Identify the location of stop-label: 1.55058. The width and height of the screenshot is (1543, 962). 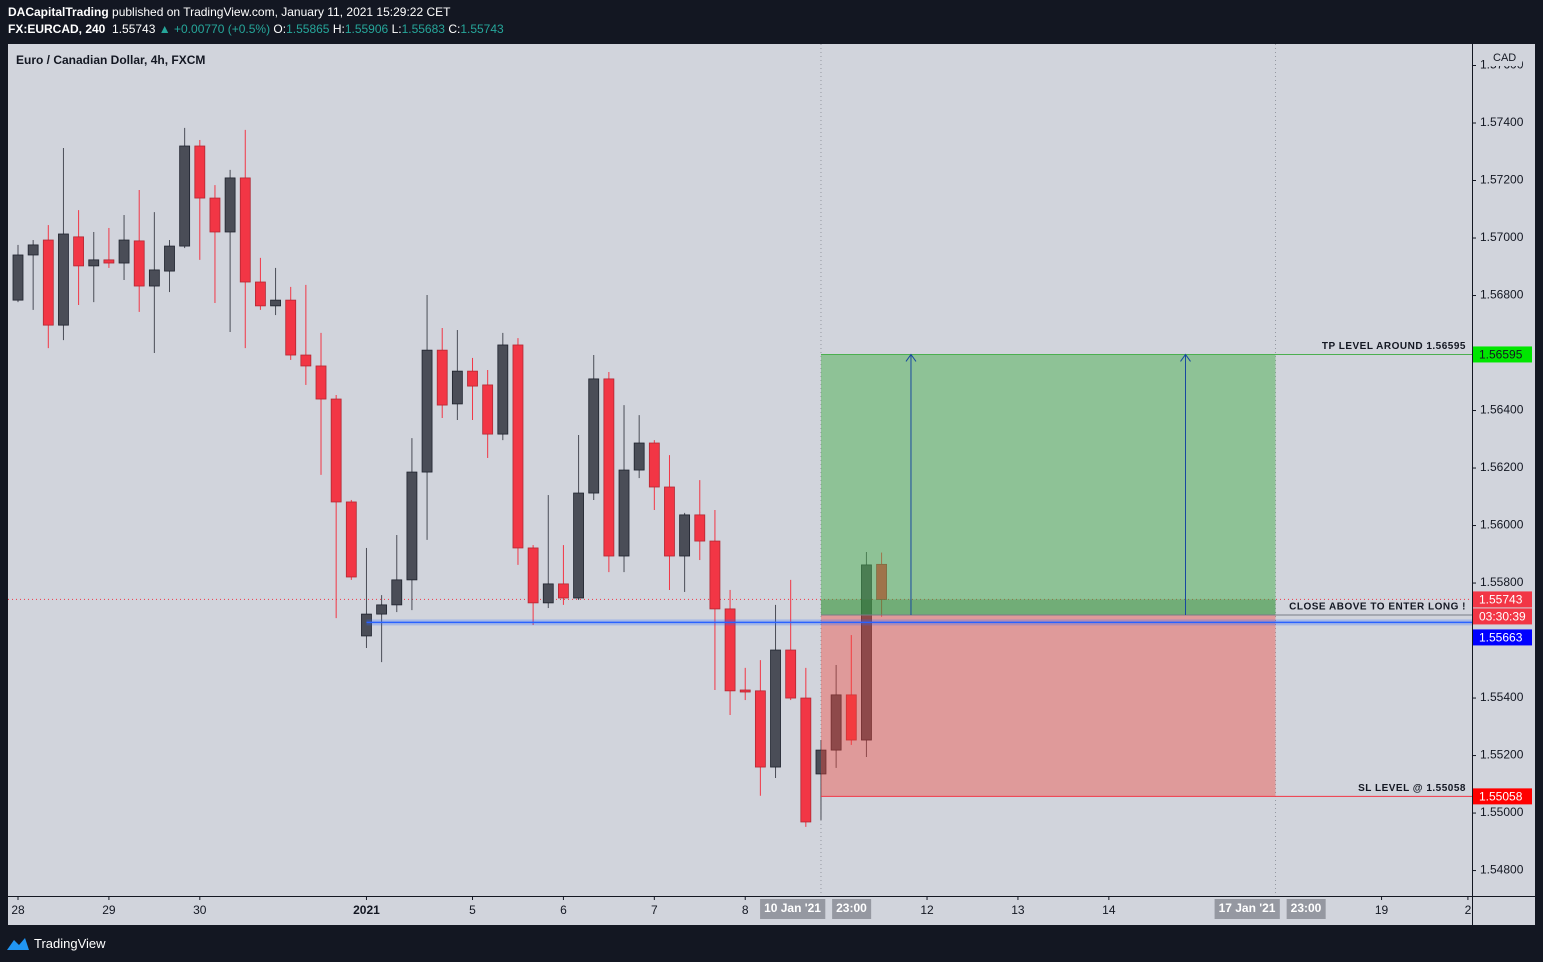
(1501, 797).